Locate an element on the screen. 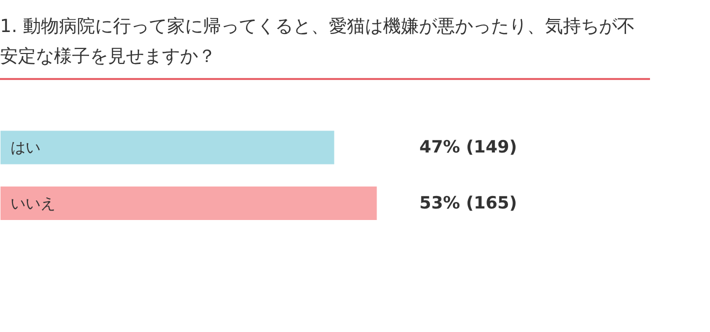 The width and height of the screenshot is (710, 332). data-label: 47% (149) is located at coordinates (468, 147).